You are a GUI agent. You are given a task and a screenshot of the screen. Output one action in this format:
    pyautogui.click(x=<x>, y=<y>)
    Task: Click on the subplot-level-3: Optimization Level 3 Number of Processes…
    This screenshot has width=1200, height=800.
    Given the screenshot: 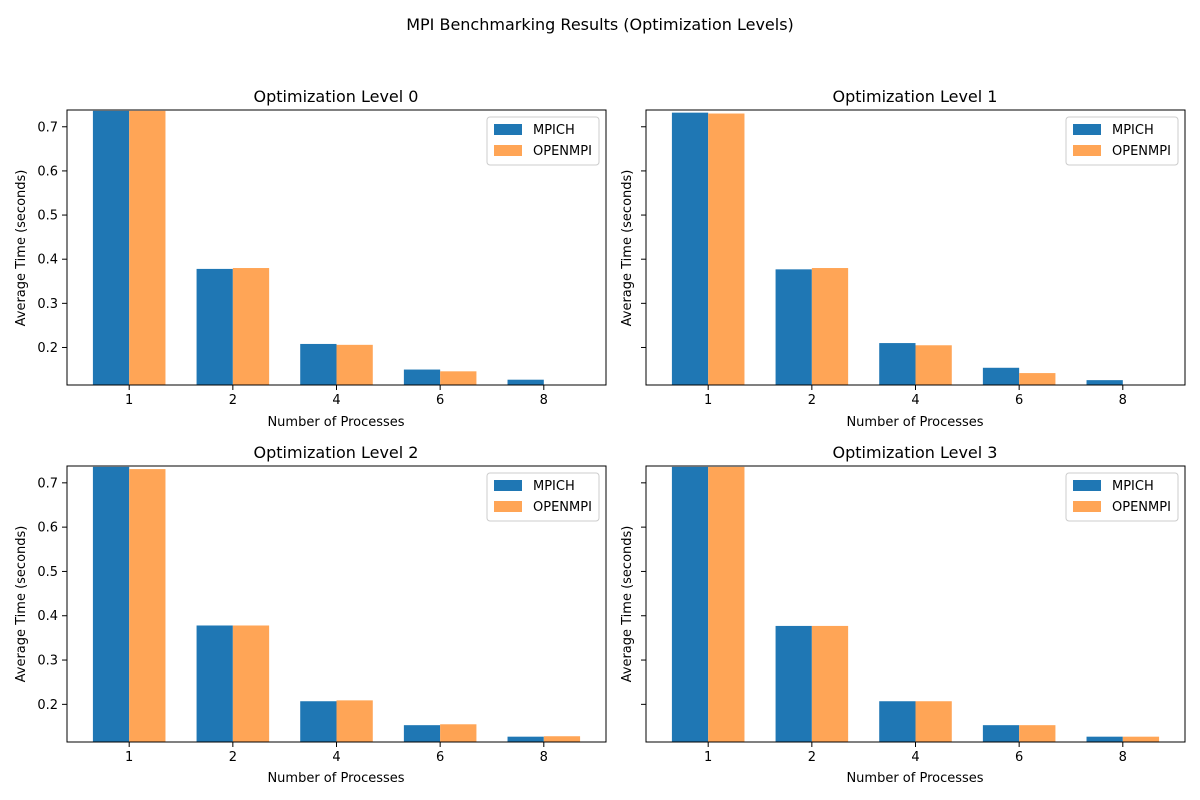 What is the action you would take?
    pyautogui.click(x=808, y=614)
    